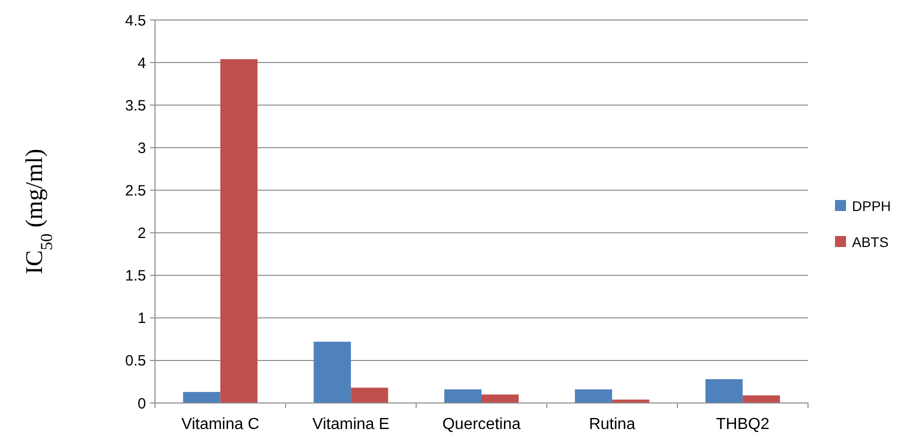 The height and width of the screenshot is (439, 917). I want to click on y-tick-label: 3, so click(142, 148).